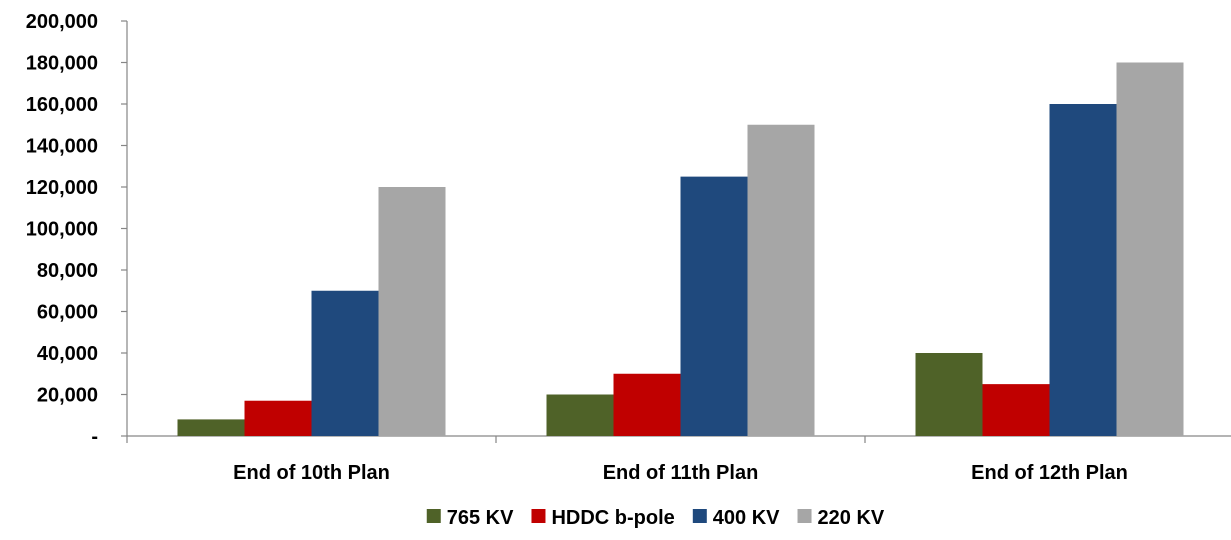  Describe the element at coordinates (67, 354) in the screenshot. I see `y-tick-label: 40,000` at that location.